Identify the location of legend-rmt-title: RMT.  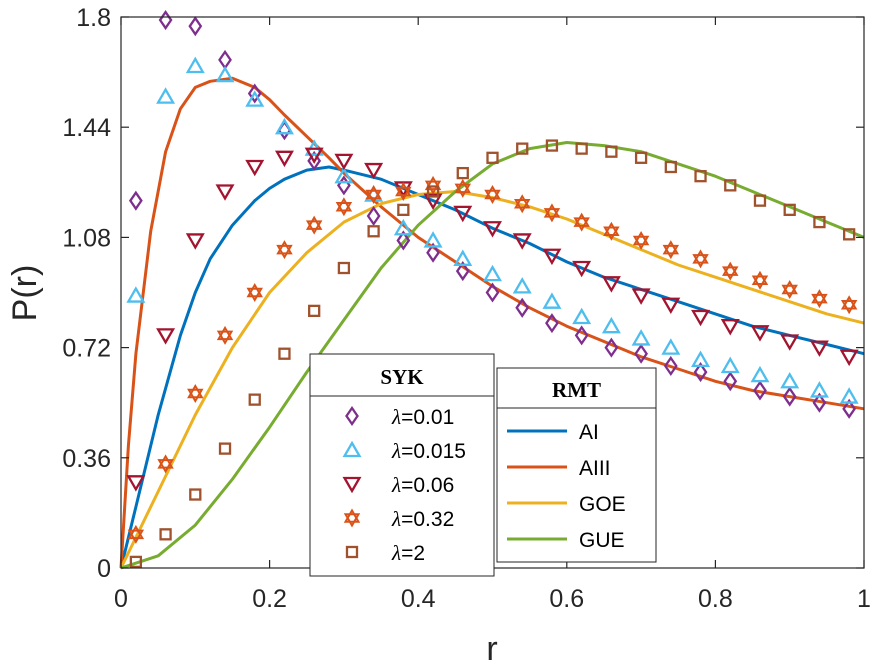
(576, 390).